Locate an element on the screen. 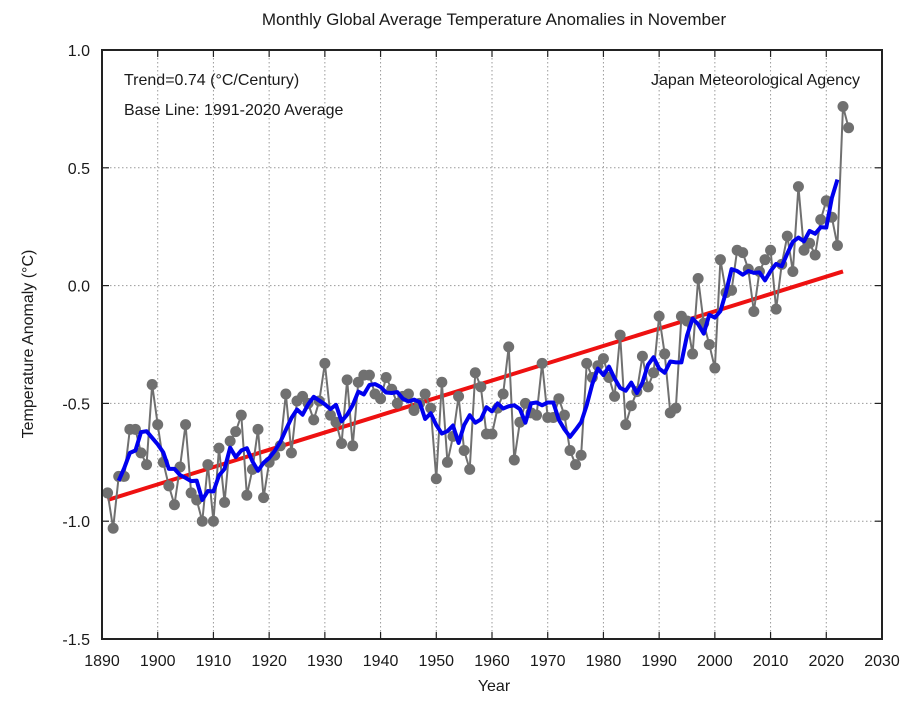 The width and height of the screenshot is (914, 708). x-tick-label: 1900 is located at coordinates (158, 661).